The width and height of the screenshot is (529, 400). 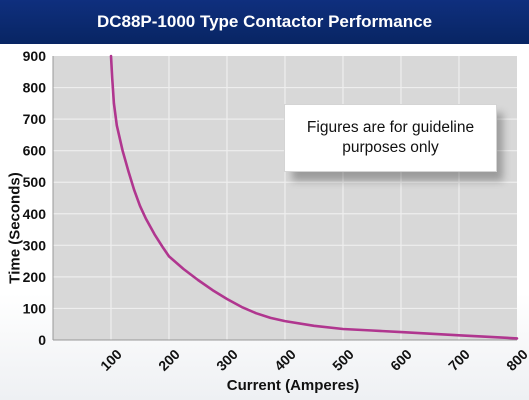 What do you see at coordinates (293, 385) in the screenshot?
I see `x-axis-title: Current (Amperes)` at bounding box center [293, 385].